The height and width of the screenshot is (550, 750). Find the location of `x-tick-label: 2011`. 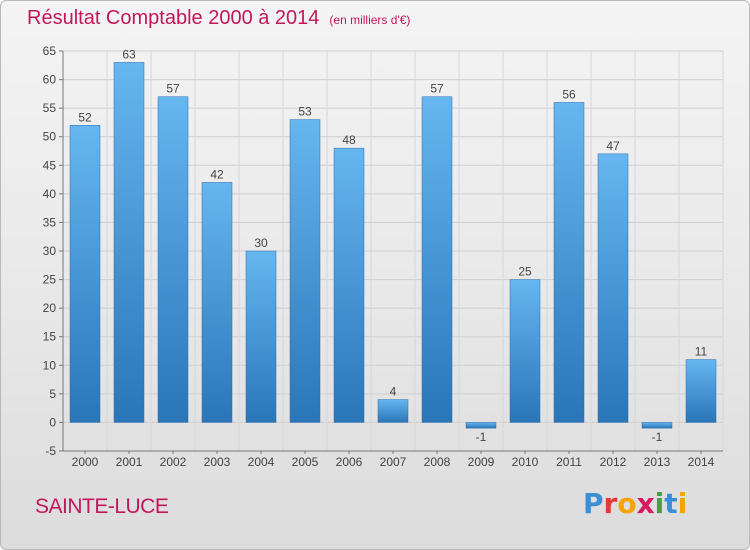

x-tick-label: 2011 is located at coordinates (569, 462).